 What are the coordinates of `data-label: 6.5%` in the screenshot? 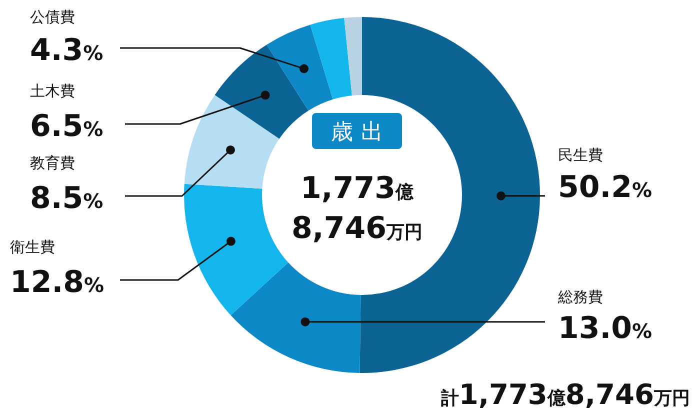 It's located at (67, 126).